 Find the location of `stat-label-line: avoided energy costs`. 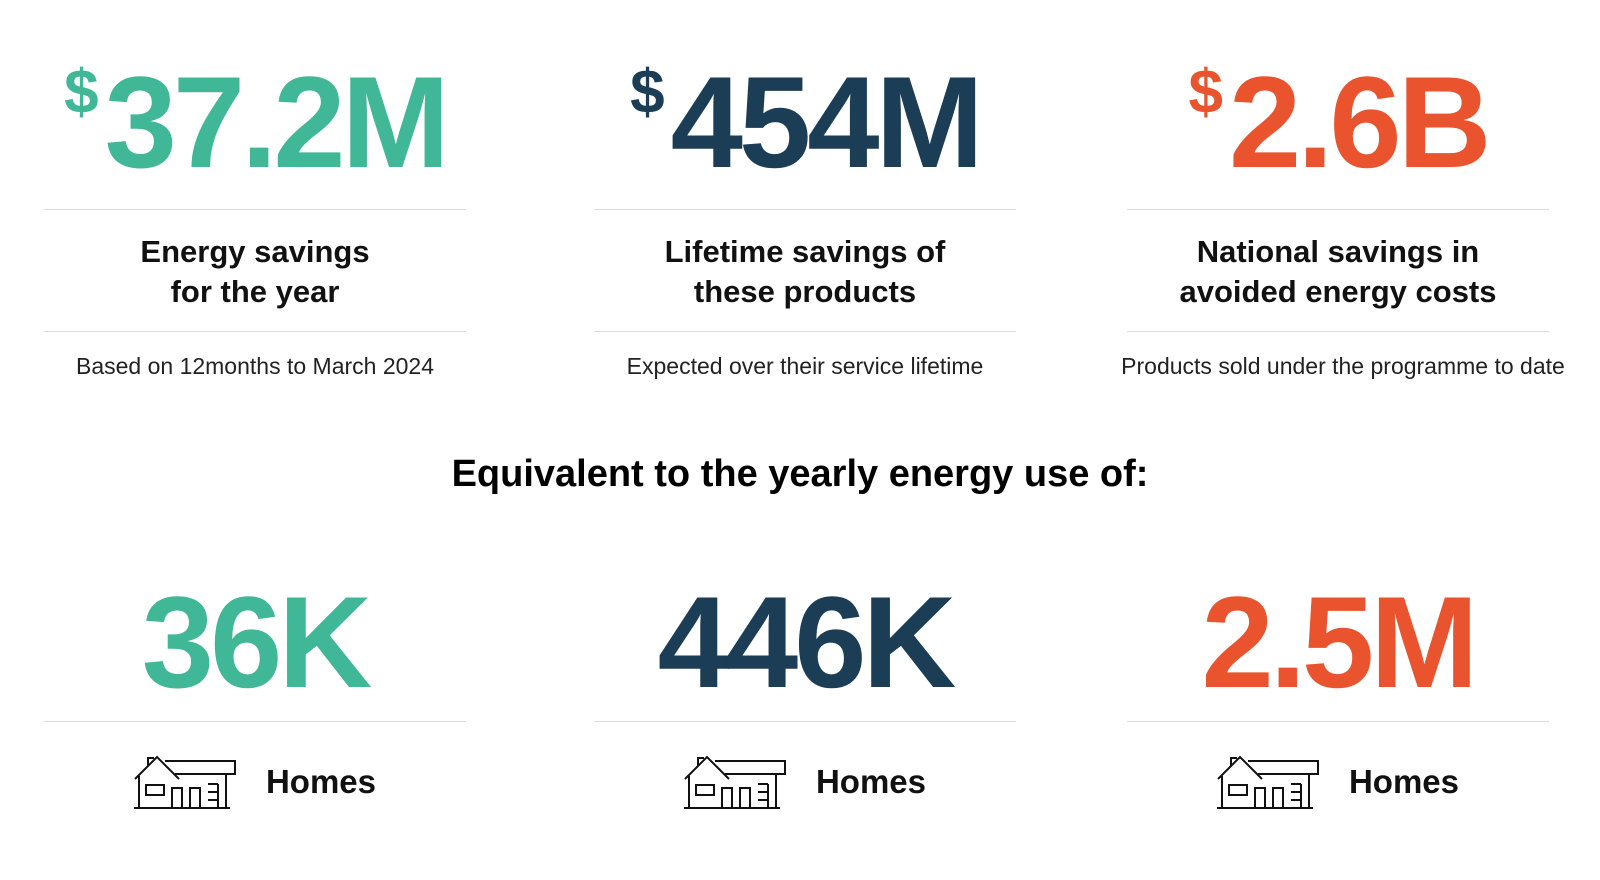

stat-label-line: avoided energy costs is located at coordinates (1338, 291).